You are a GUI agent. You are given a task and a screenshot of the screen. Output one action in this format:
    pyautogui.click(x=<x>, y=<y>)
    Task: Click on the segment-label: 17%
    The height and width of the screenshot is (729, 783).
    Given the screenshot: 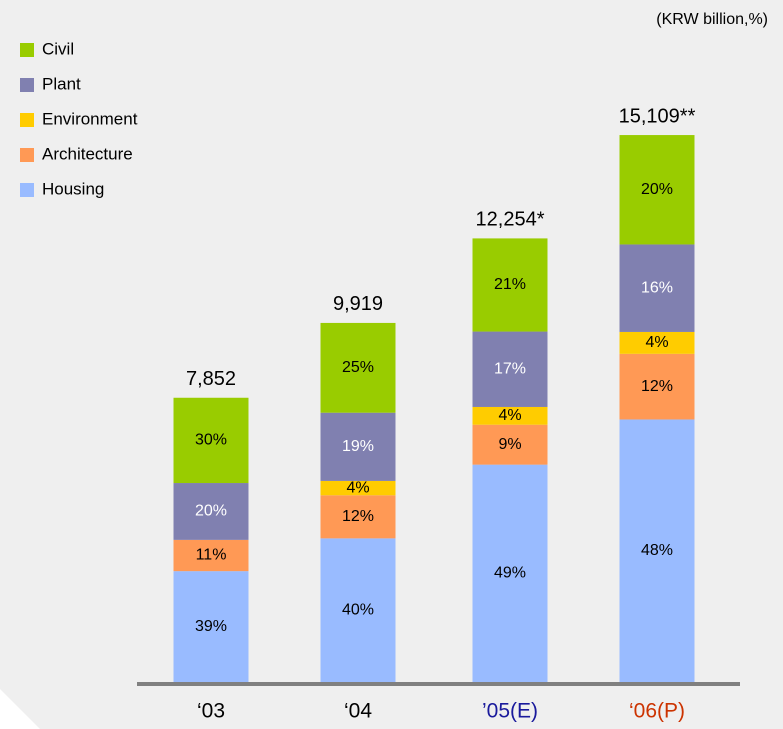 What is the action you would take?
    pyautogui.click(x=510, y=368)
    